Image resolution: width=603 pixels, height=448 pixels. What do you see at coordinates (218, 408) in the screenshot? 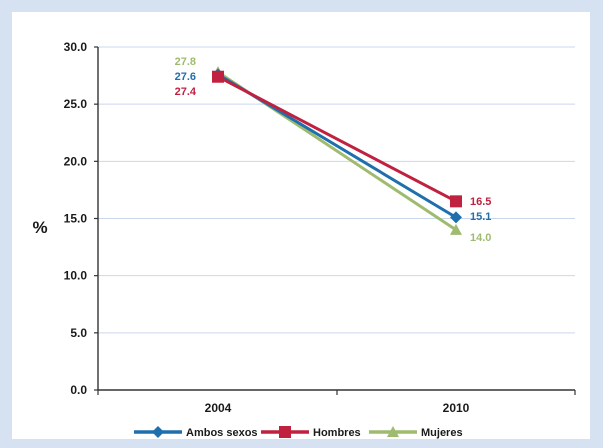
I see `x-tick-label: 2004` at bounding box center [218, 408].